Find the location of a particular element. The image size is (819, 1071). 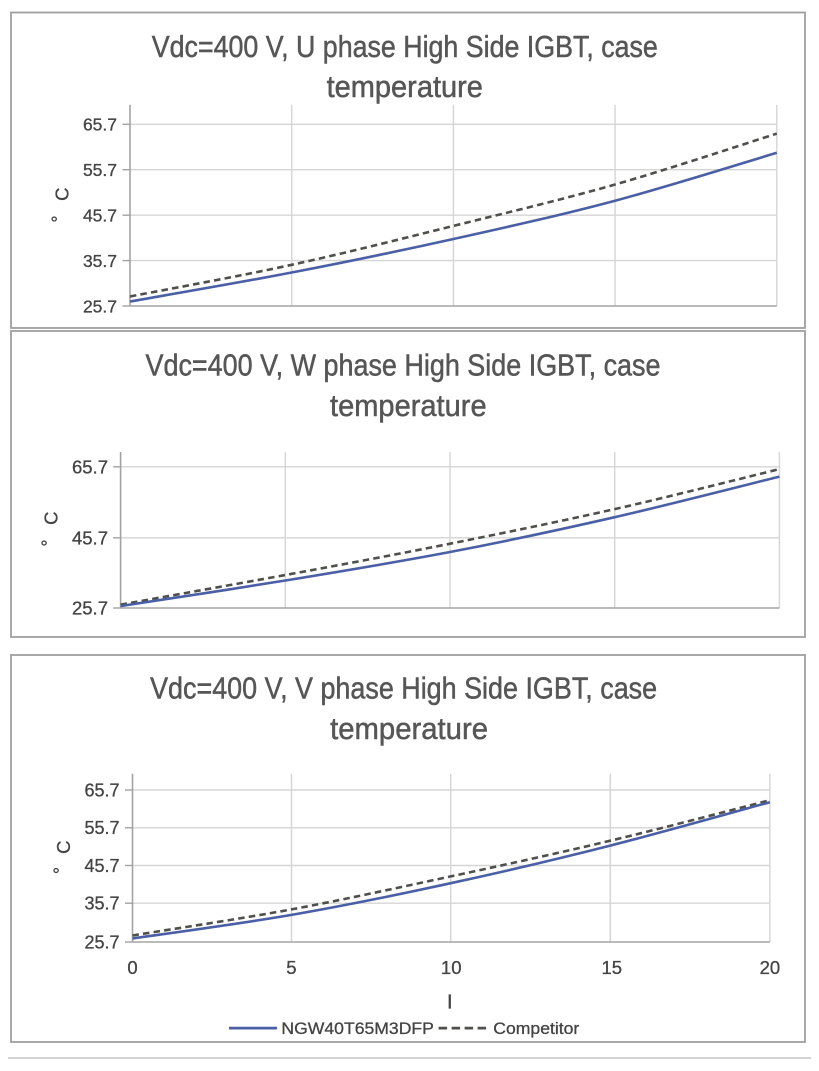

svg-text: 10 is located at coordinates (451, 967).